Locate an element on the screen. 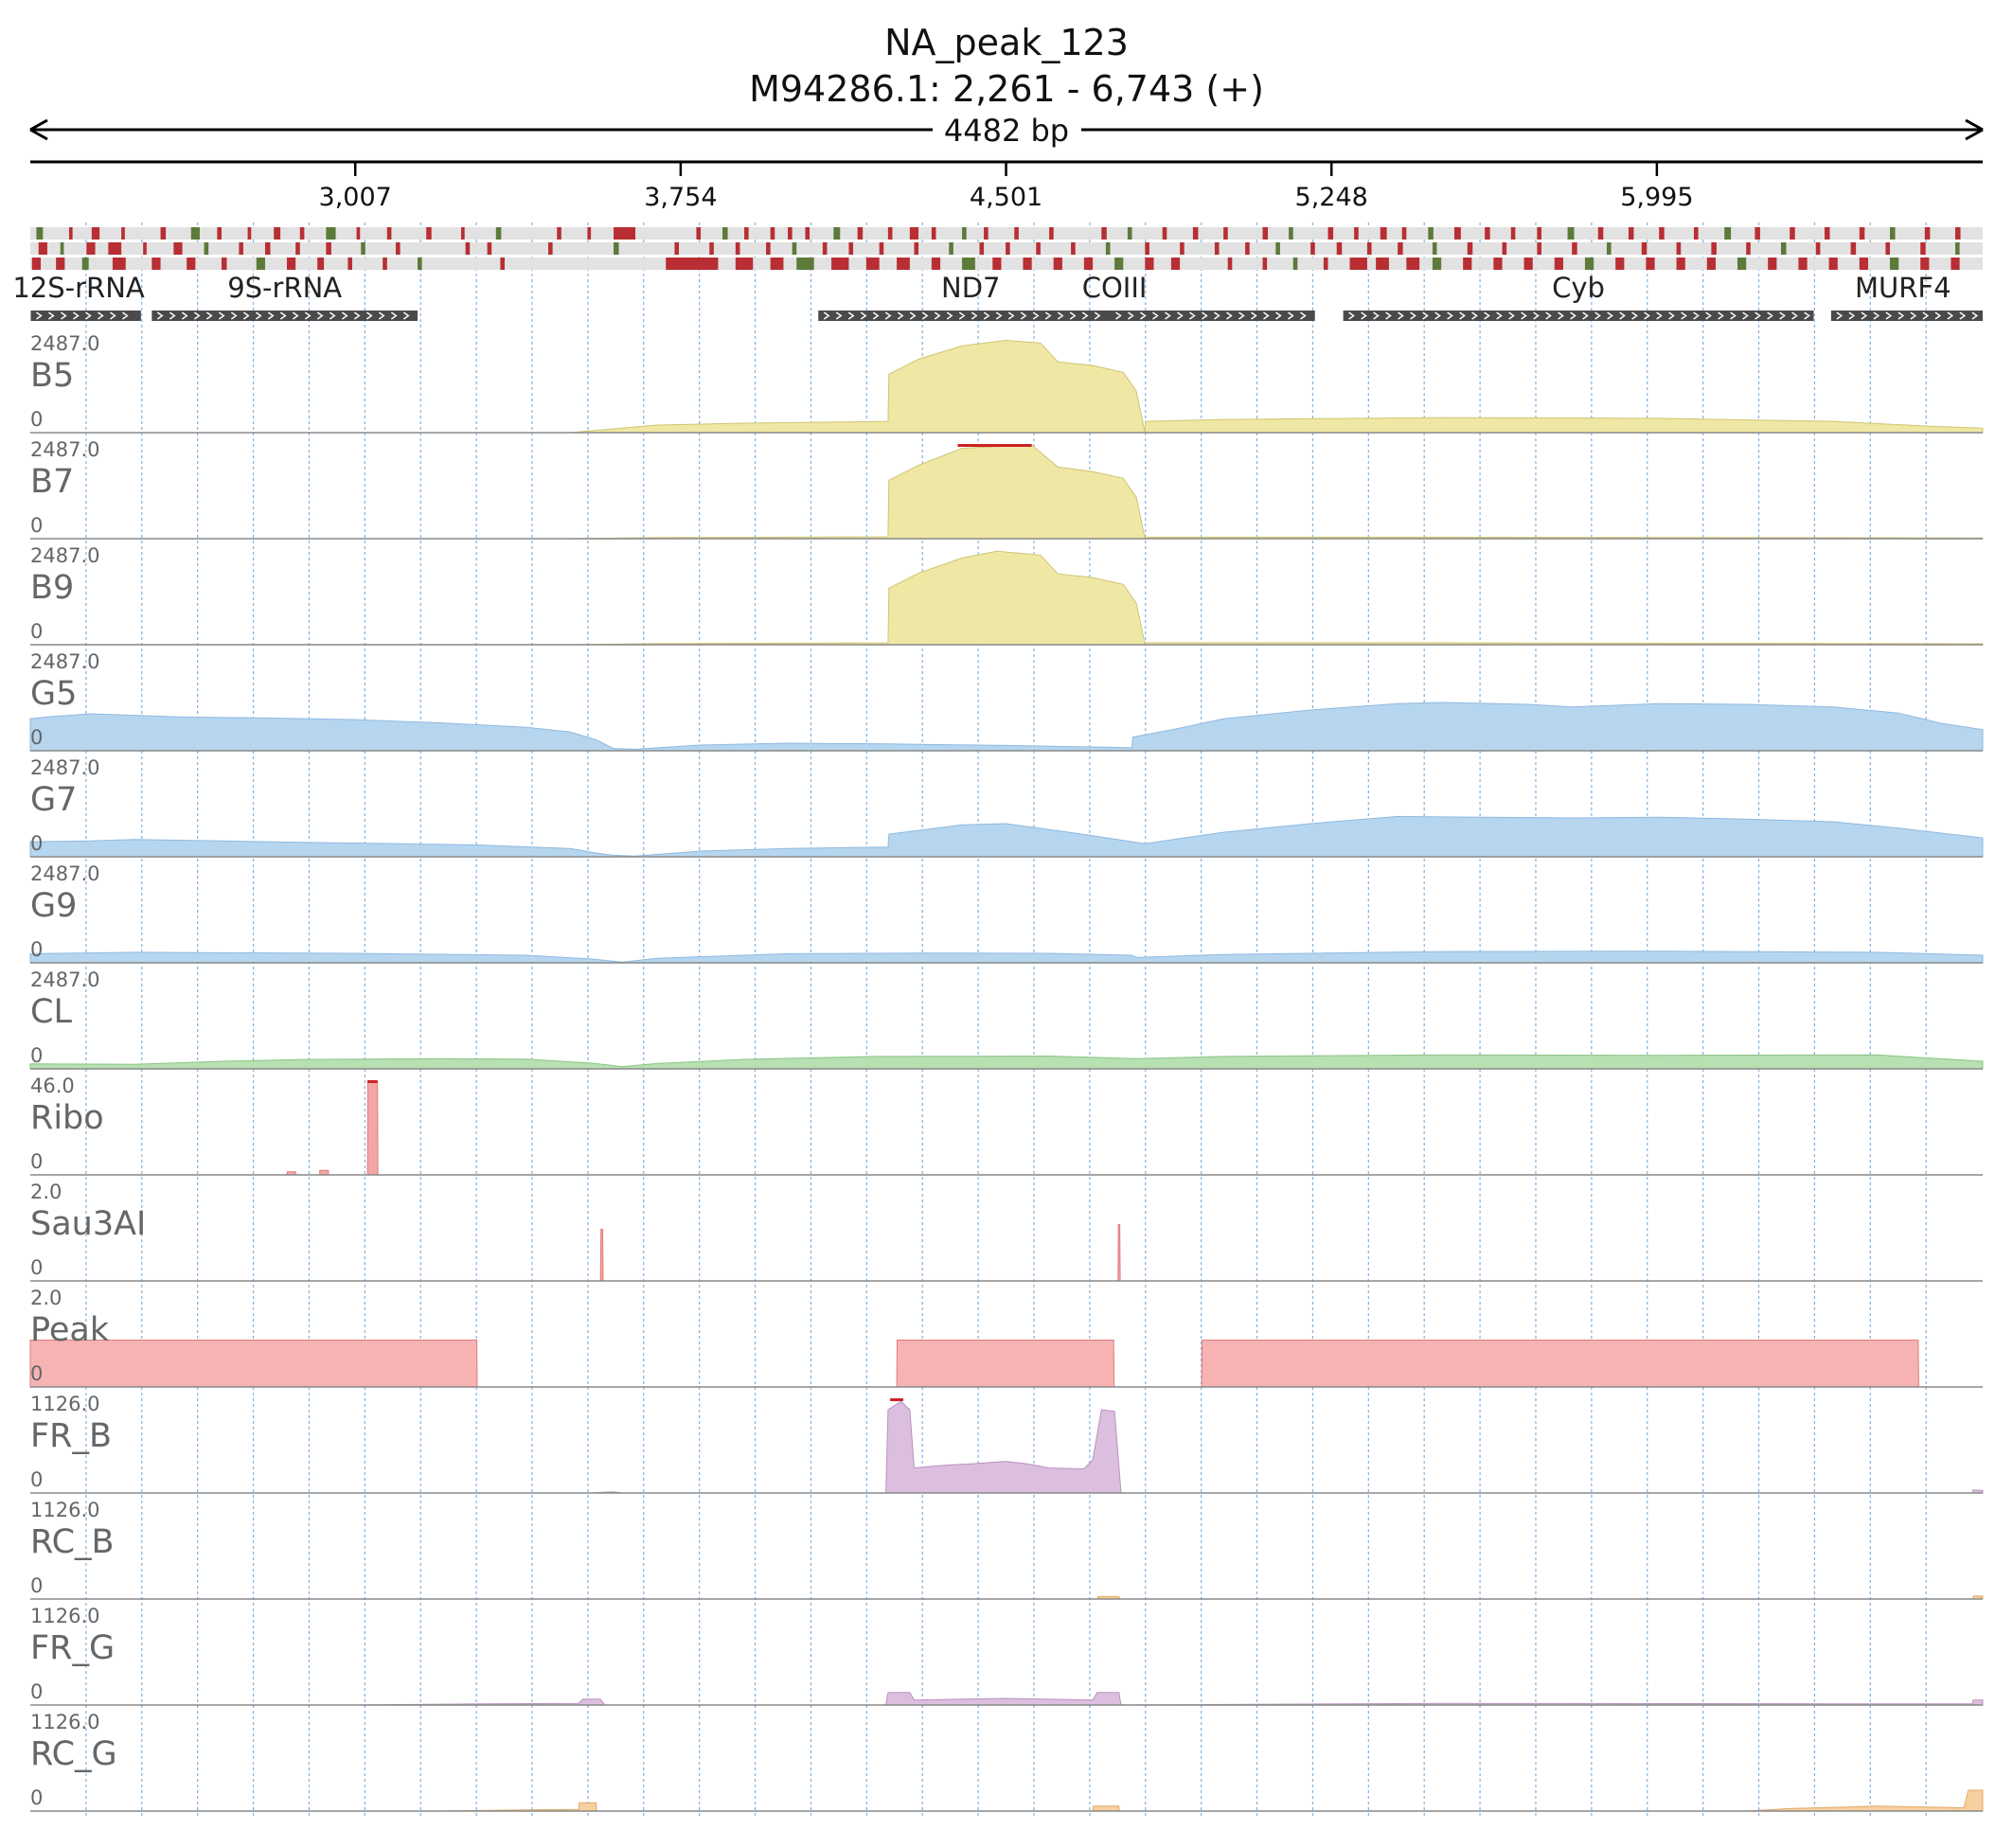 The height and width of the screenshot is (1848, 2013). coverage-track: 1126.0RC_B 0 is located at coordinates (1007, 1549).